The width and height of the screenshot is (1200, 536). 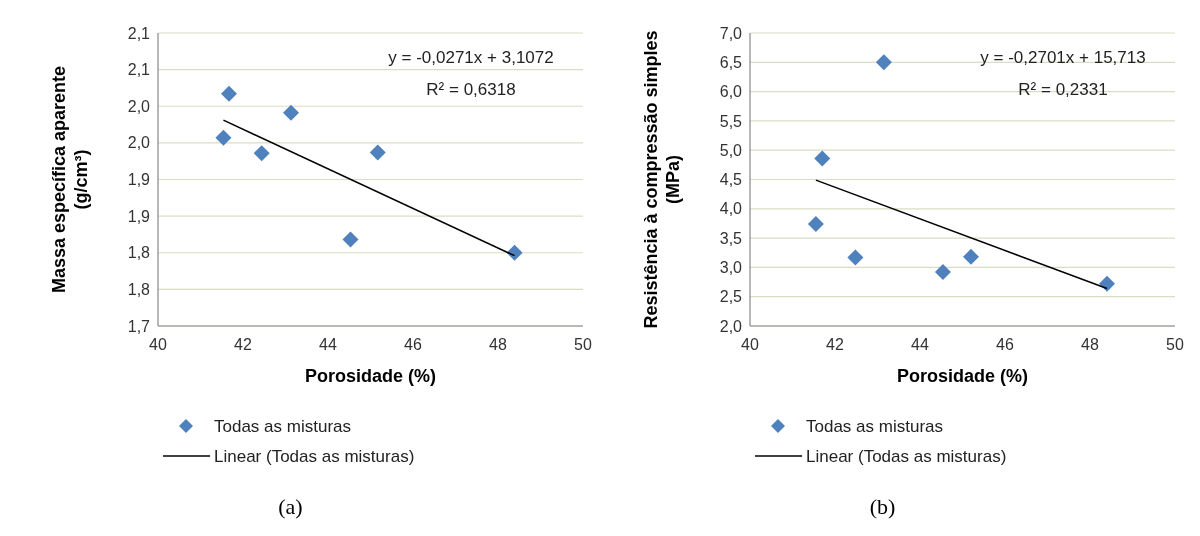 What do you see at coordinates (731, 209) in the screenshot?
I see `y-tick-label: 4,0` at bounding box center [731, 209].